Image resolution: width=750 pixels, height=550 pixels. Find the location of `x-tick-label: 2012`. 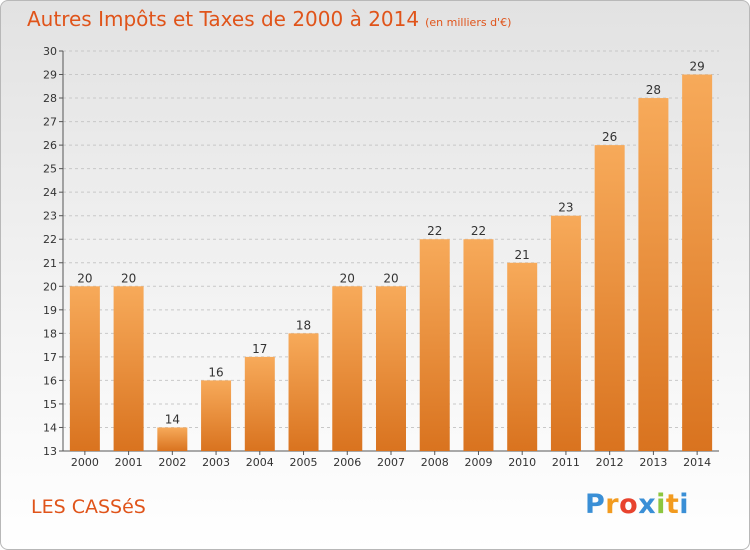

x-tick-label: 2012 is located at coordinates (610, 462).